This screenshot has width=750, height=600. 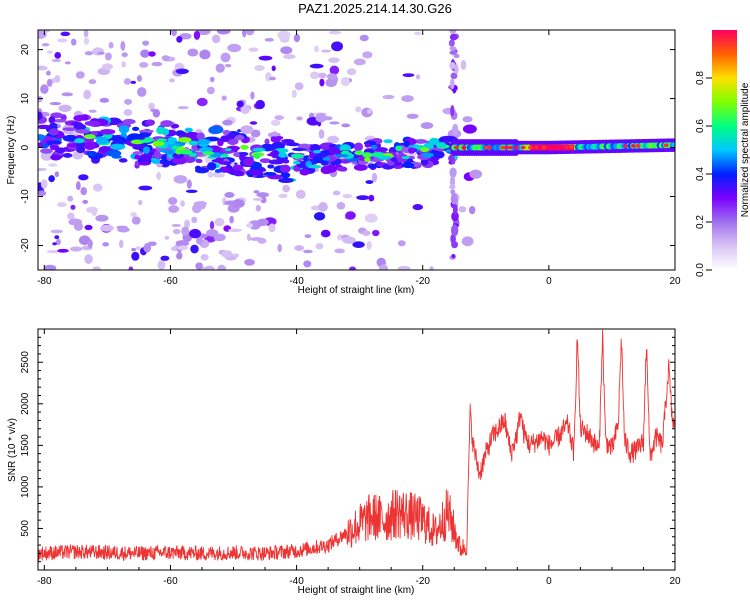 I want to click on colorbar-tick-label: 0.0, so click(x=700, y=270).